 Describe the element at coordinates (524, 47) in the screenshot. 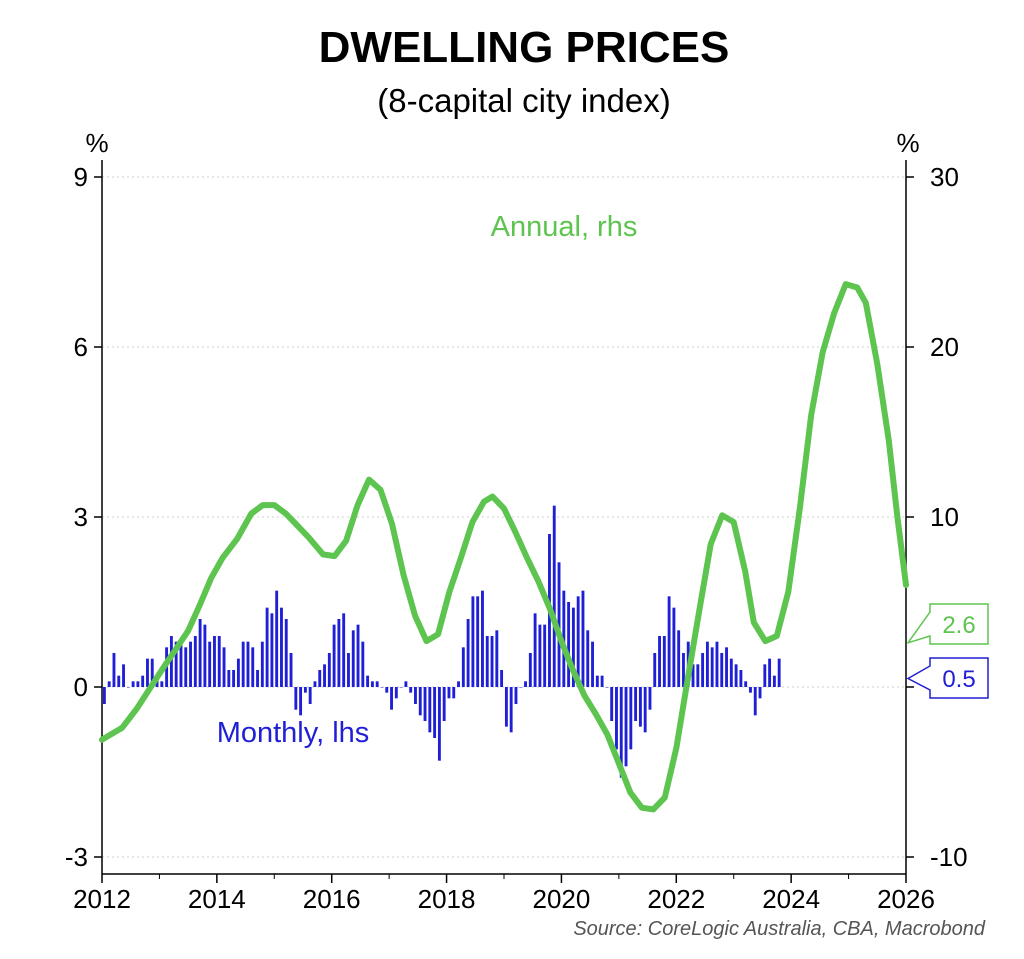

I see `chart-title: DWELLING PRICES` at that location.